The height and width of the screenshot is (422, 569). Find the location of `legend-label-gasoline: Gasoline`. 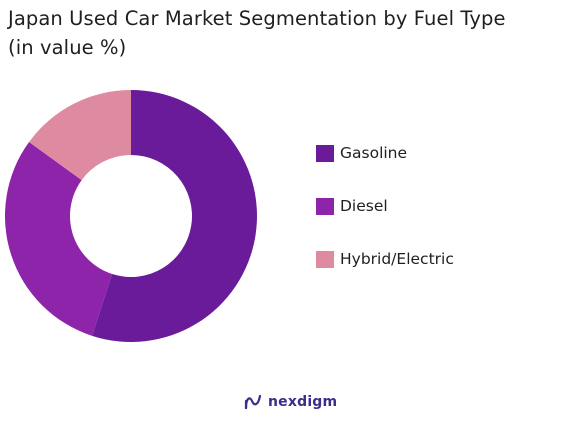

legend-label-gasoline: Gasoline is located at coordinates (374, 153).